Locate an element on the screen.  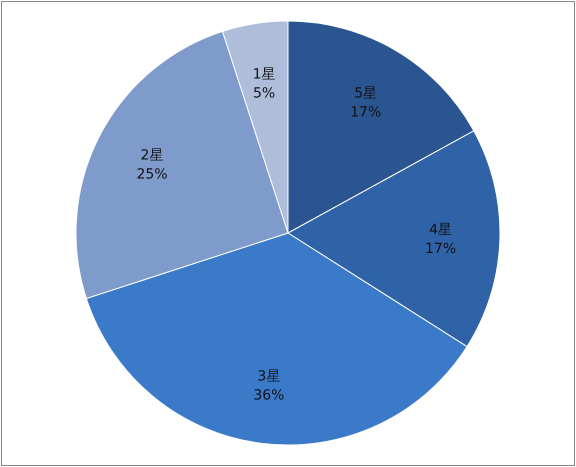
slice-label: 3星 is located at coordinates (268, 376).